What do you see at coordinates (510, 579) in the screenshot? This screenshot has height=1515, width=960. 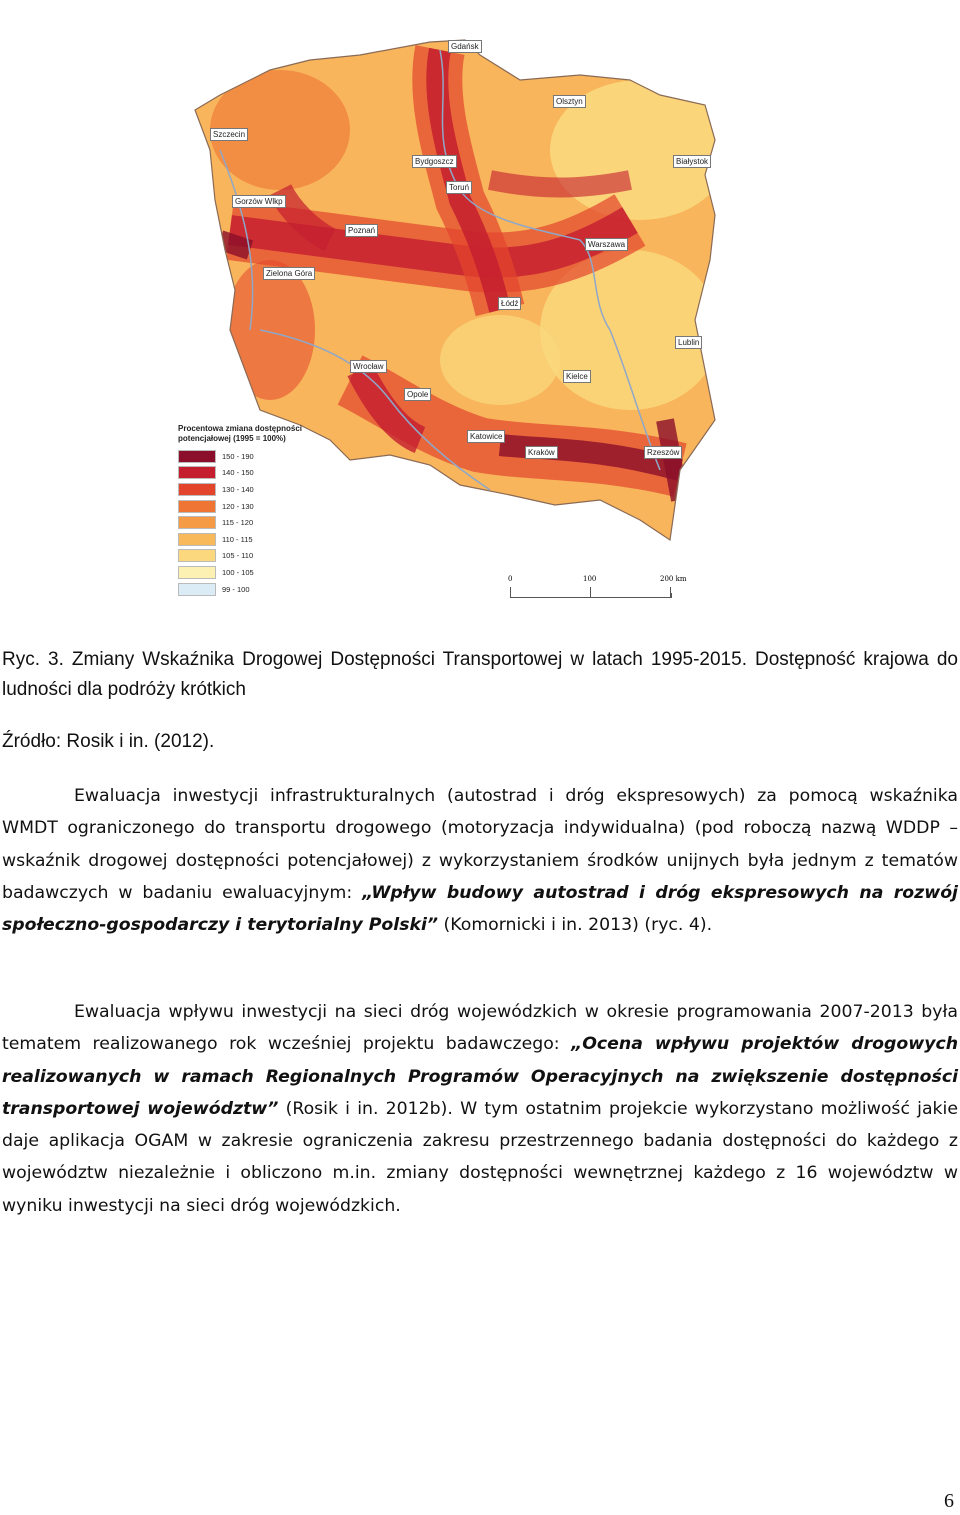 I see `scale-label: 0` at bounding box center [510, 579].